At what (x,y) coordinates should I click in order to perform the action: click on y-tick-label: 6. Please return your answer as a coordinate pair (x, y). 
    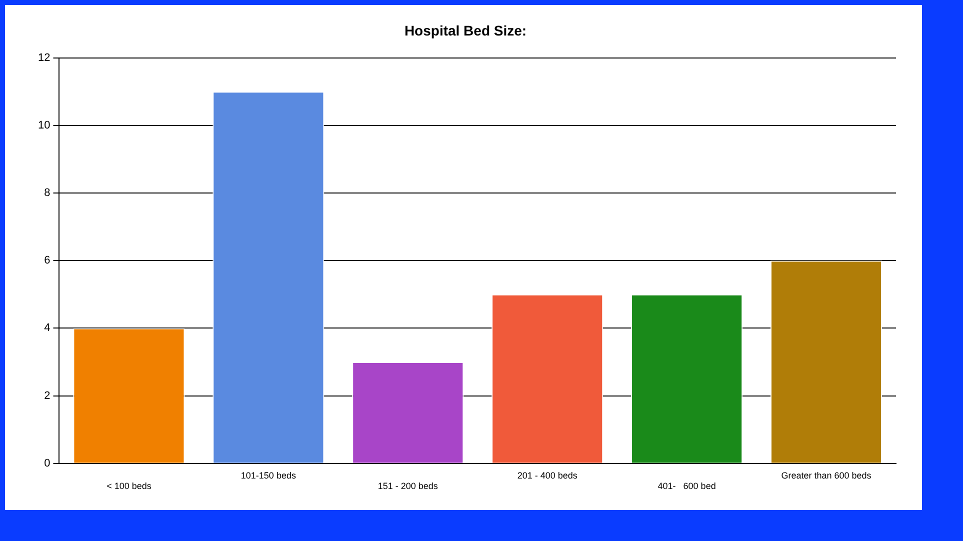
    Looking at the image, I should click on (47, 260).